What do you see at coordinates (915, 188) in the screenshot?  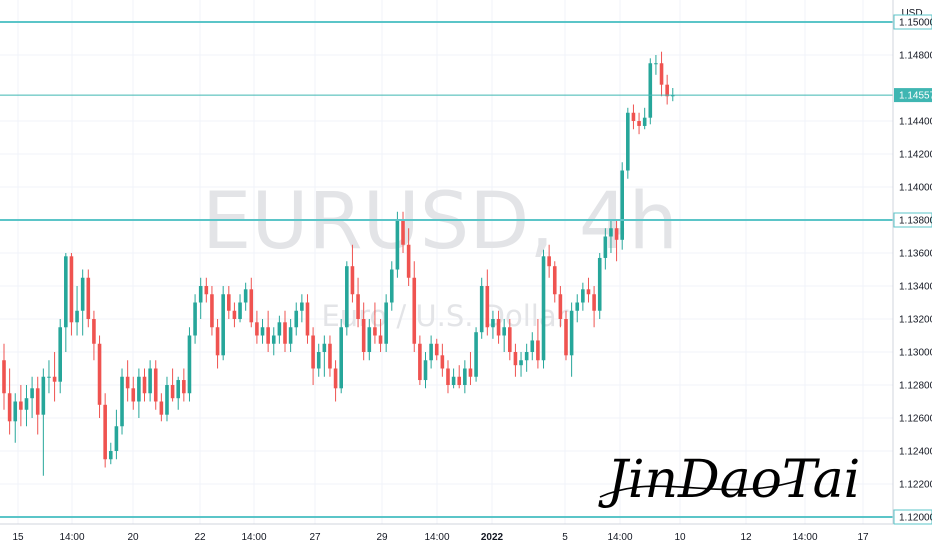 I see `y-tick-label-3: 1.14000` at bounding box center [915, 188].